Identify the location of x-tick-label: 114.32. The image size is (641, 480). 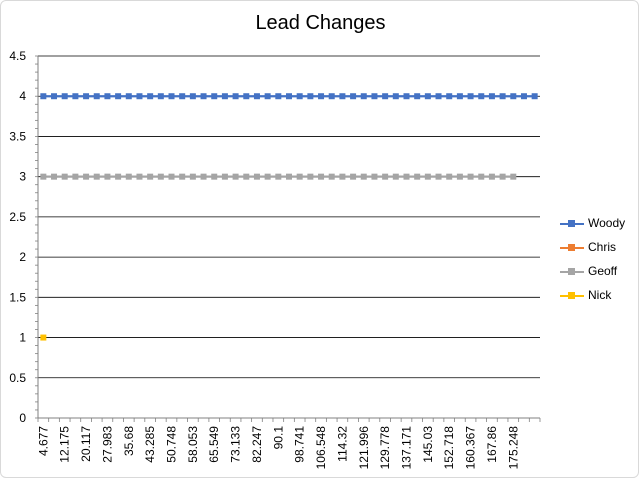
(342, 444).